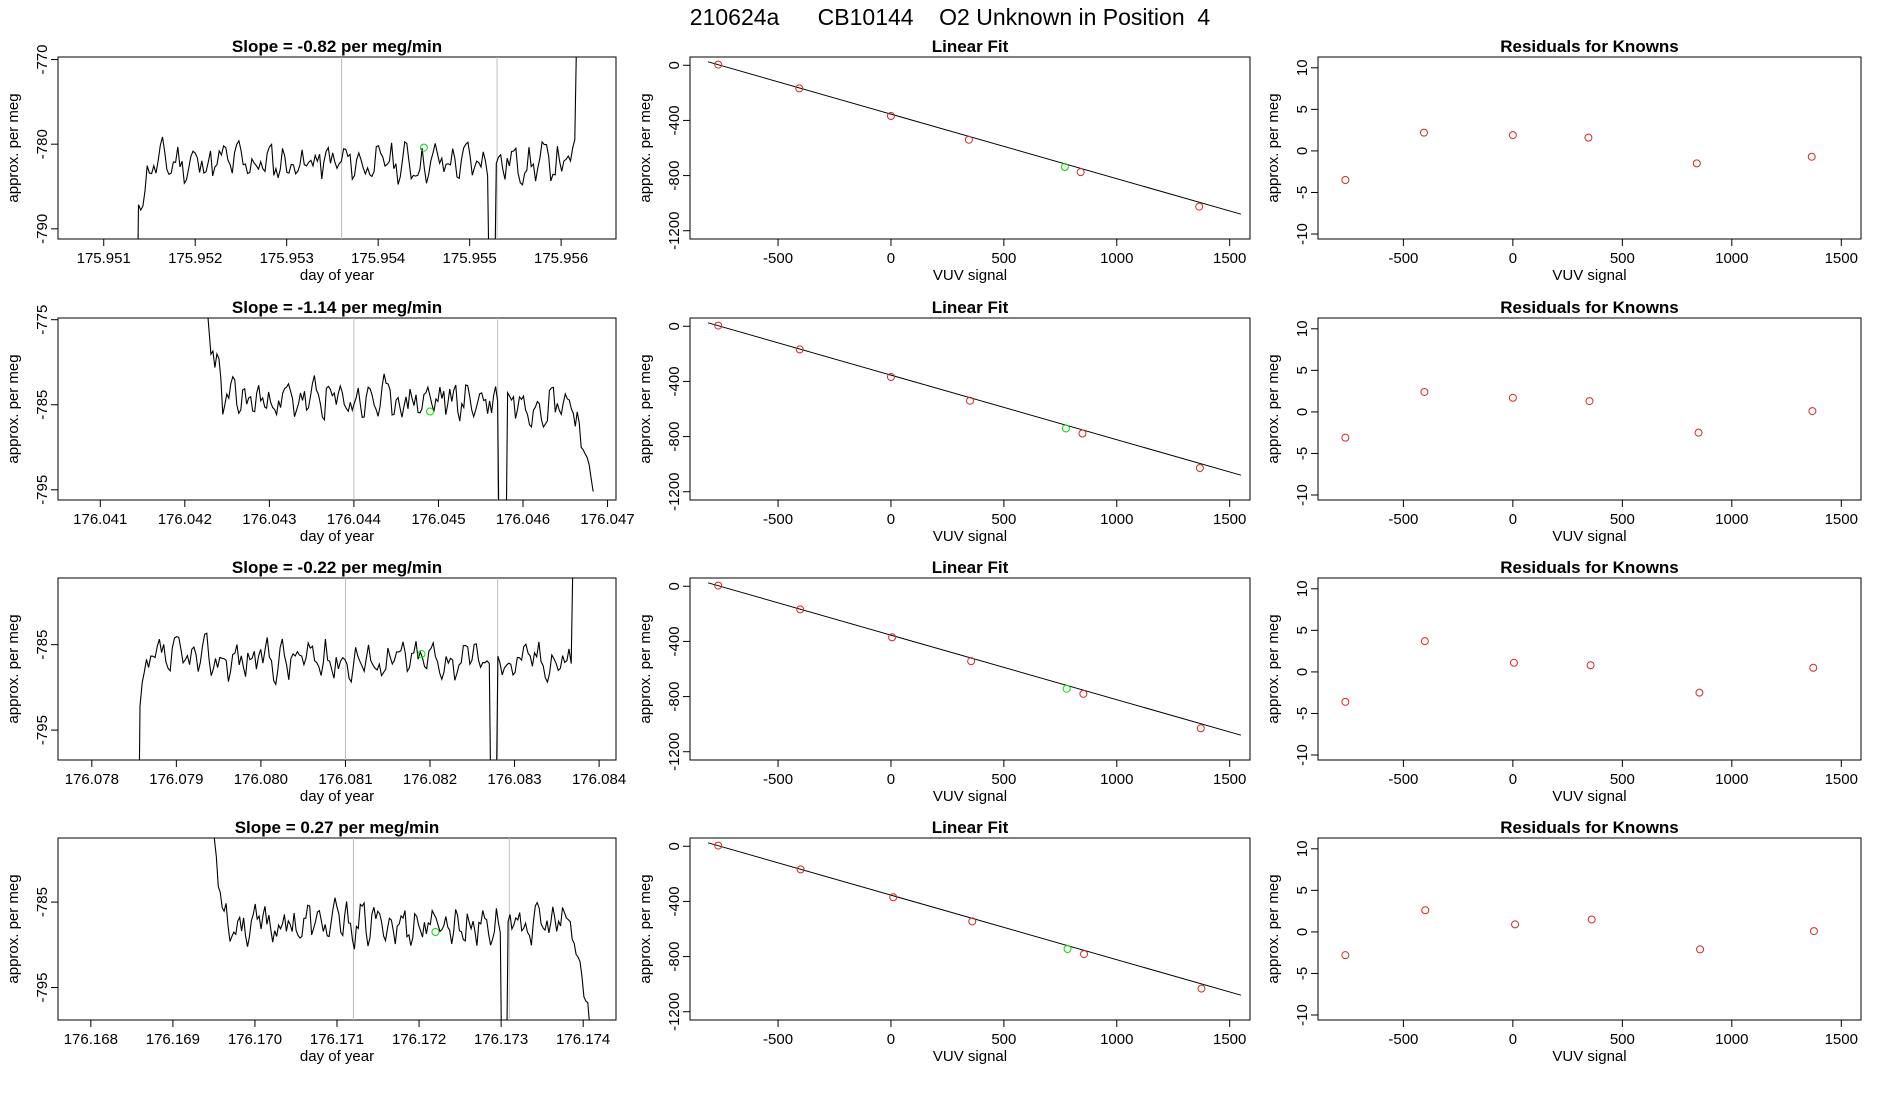 This screenshot has width=1900, height=1105. I want to click on x-tick-label: 176.172, so click(419, 1039).